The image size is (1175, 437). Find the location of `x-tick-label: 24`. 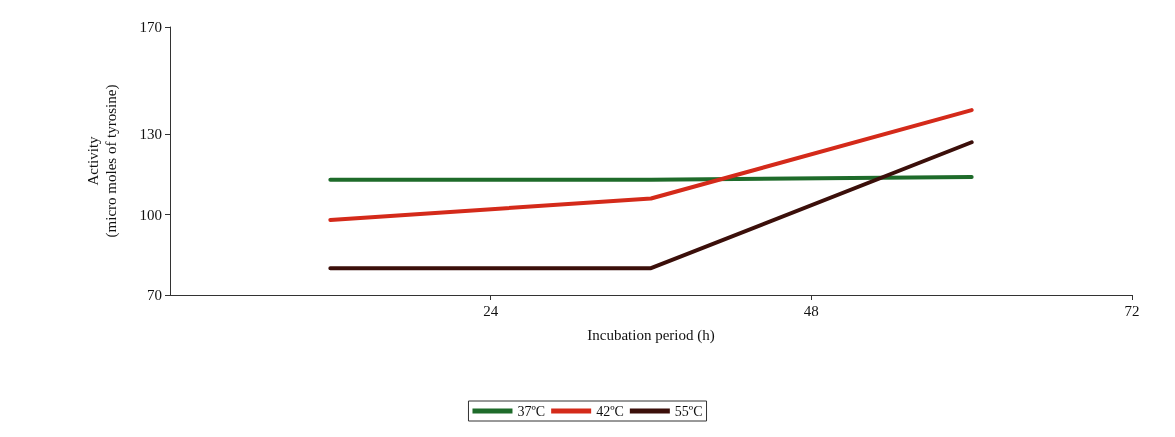

x-tick-label: 24 is located at coordinates (491, 310).